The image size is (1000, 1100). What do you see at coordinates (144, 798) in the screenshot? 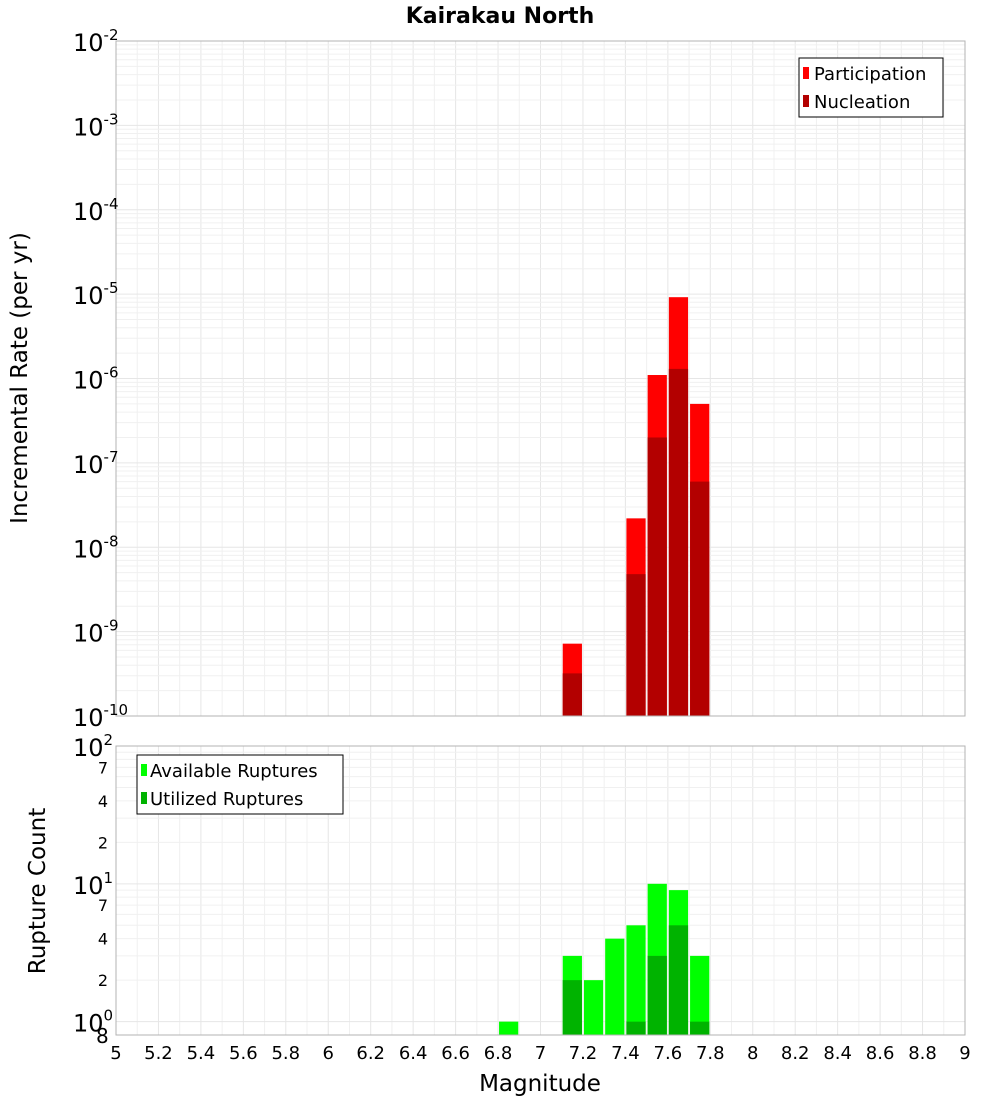
I see `legend-swatch-utilized-ruptures` at bounding box center [144, 798].